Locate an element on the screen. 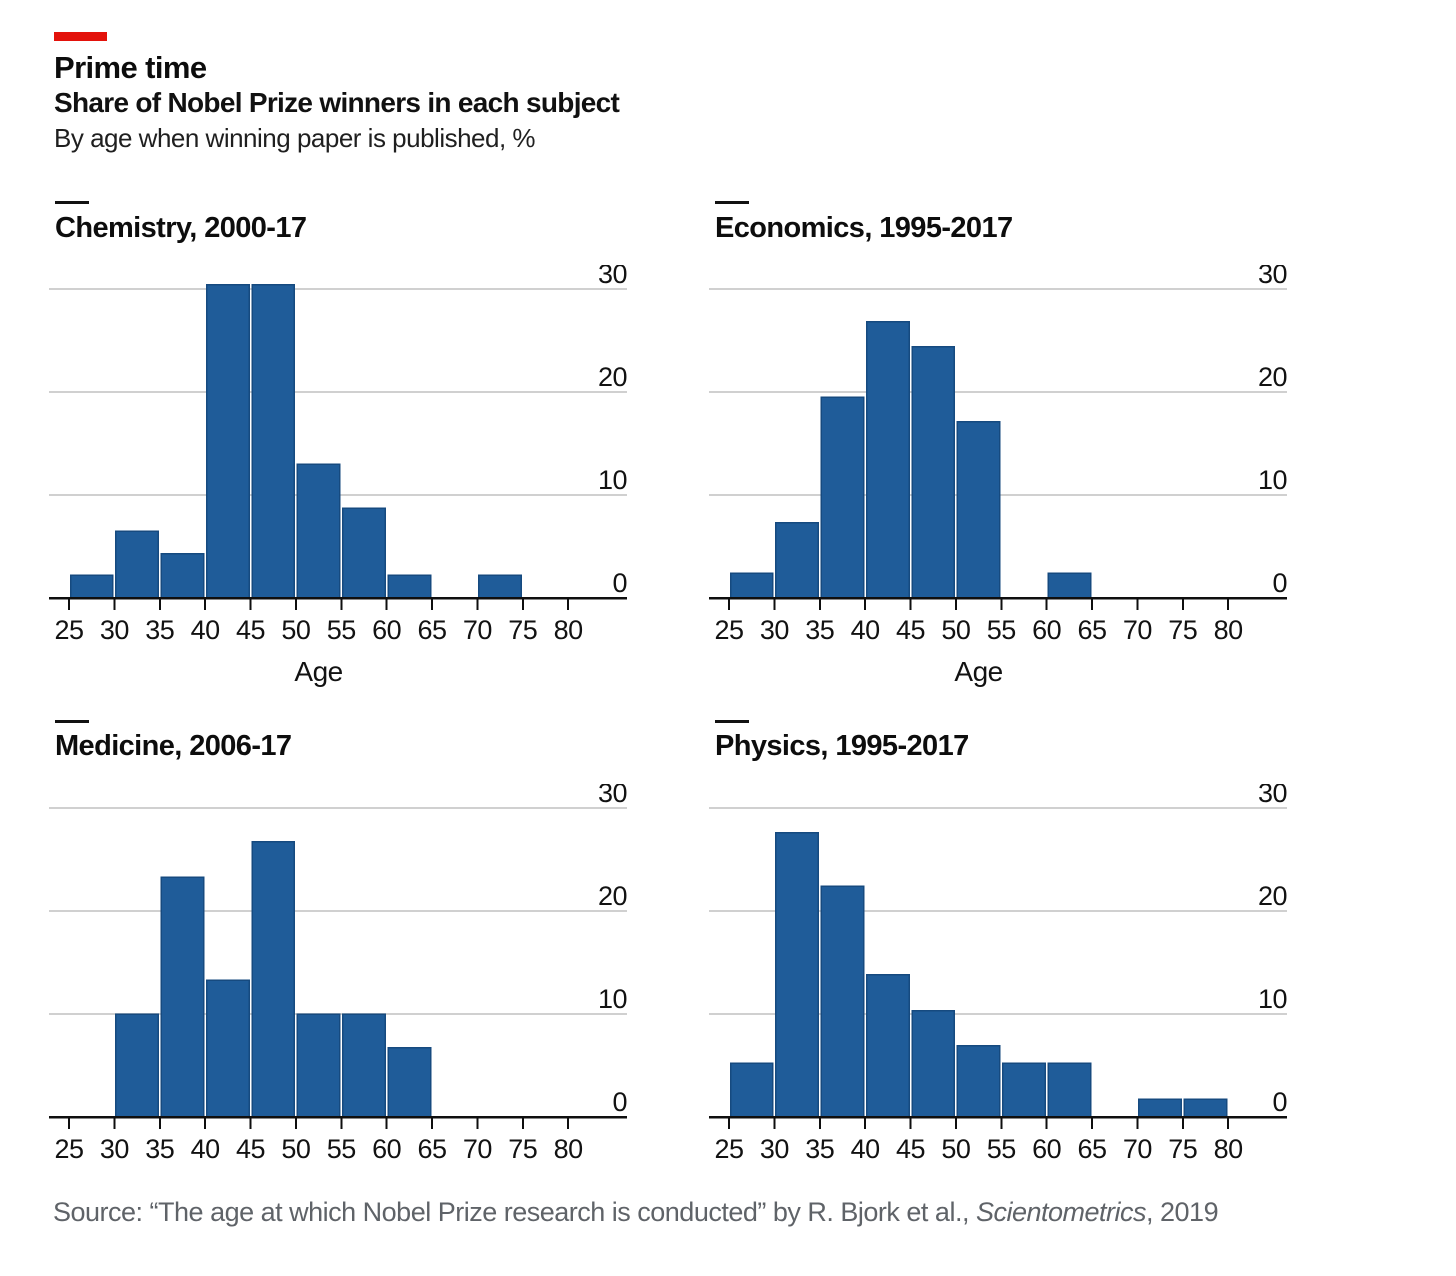 The image size is (1456, 1276). panel-dash-physics is located at coordinates (732, 721).